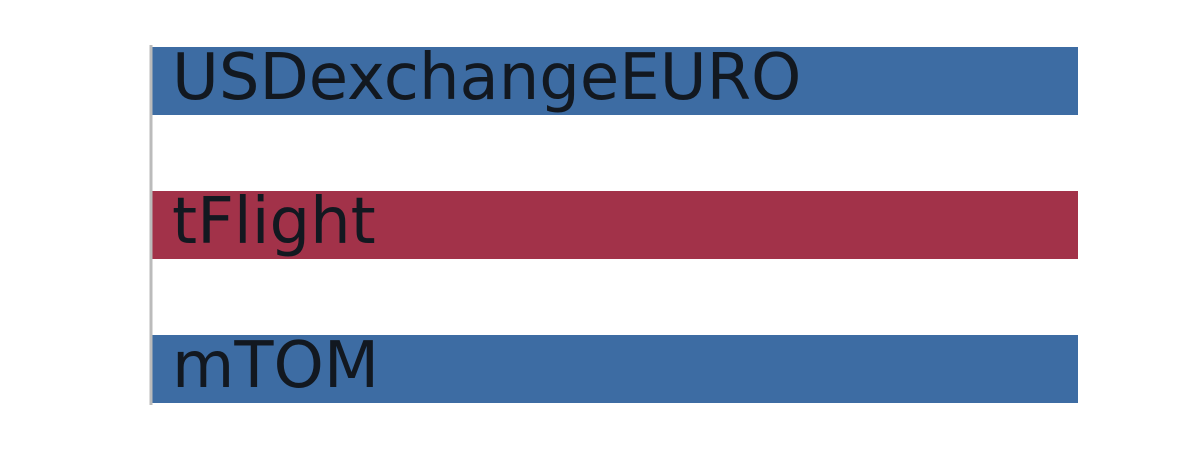 Image resolution: width=1200 pixels, height=450 pixels. I want to click on bar-label-1: tFlight, so click(274, 222).